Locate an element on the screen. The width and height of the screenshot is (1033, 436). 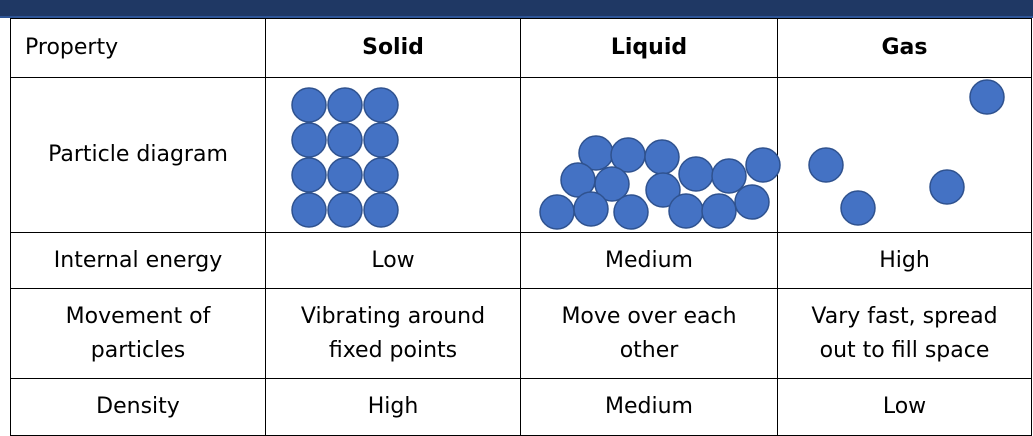
header-cell: Property is located at coordinates (138, 48).